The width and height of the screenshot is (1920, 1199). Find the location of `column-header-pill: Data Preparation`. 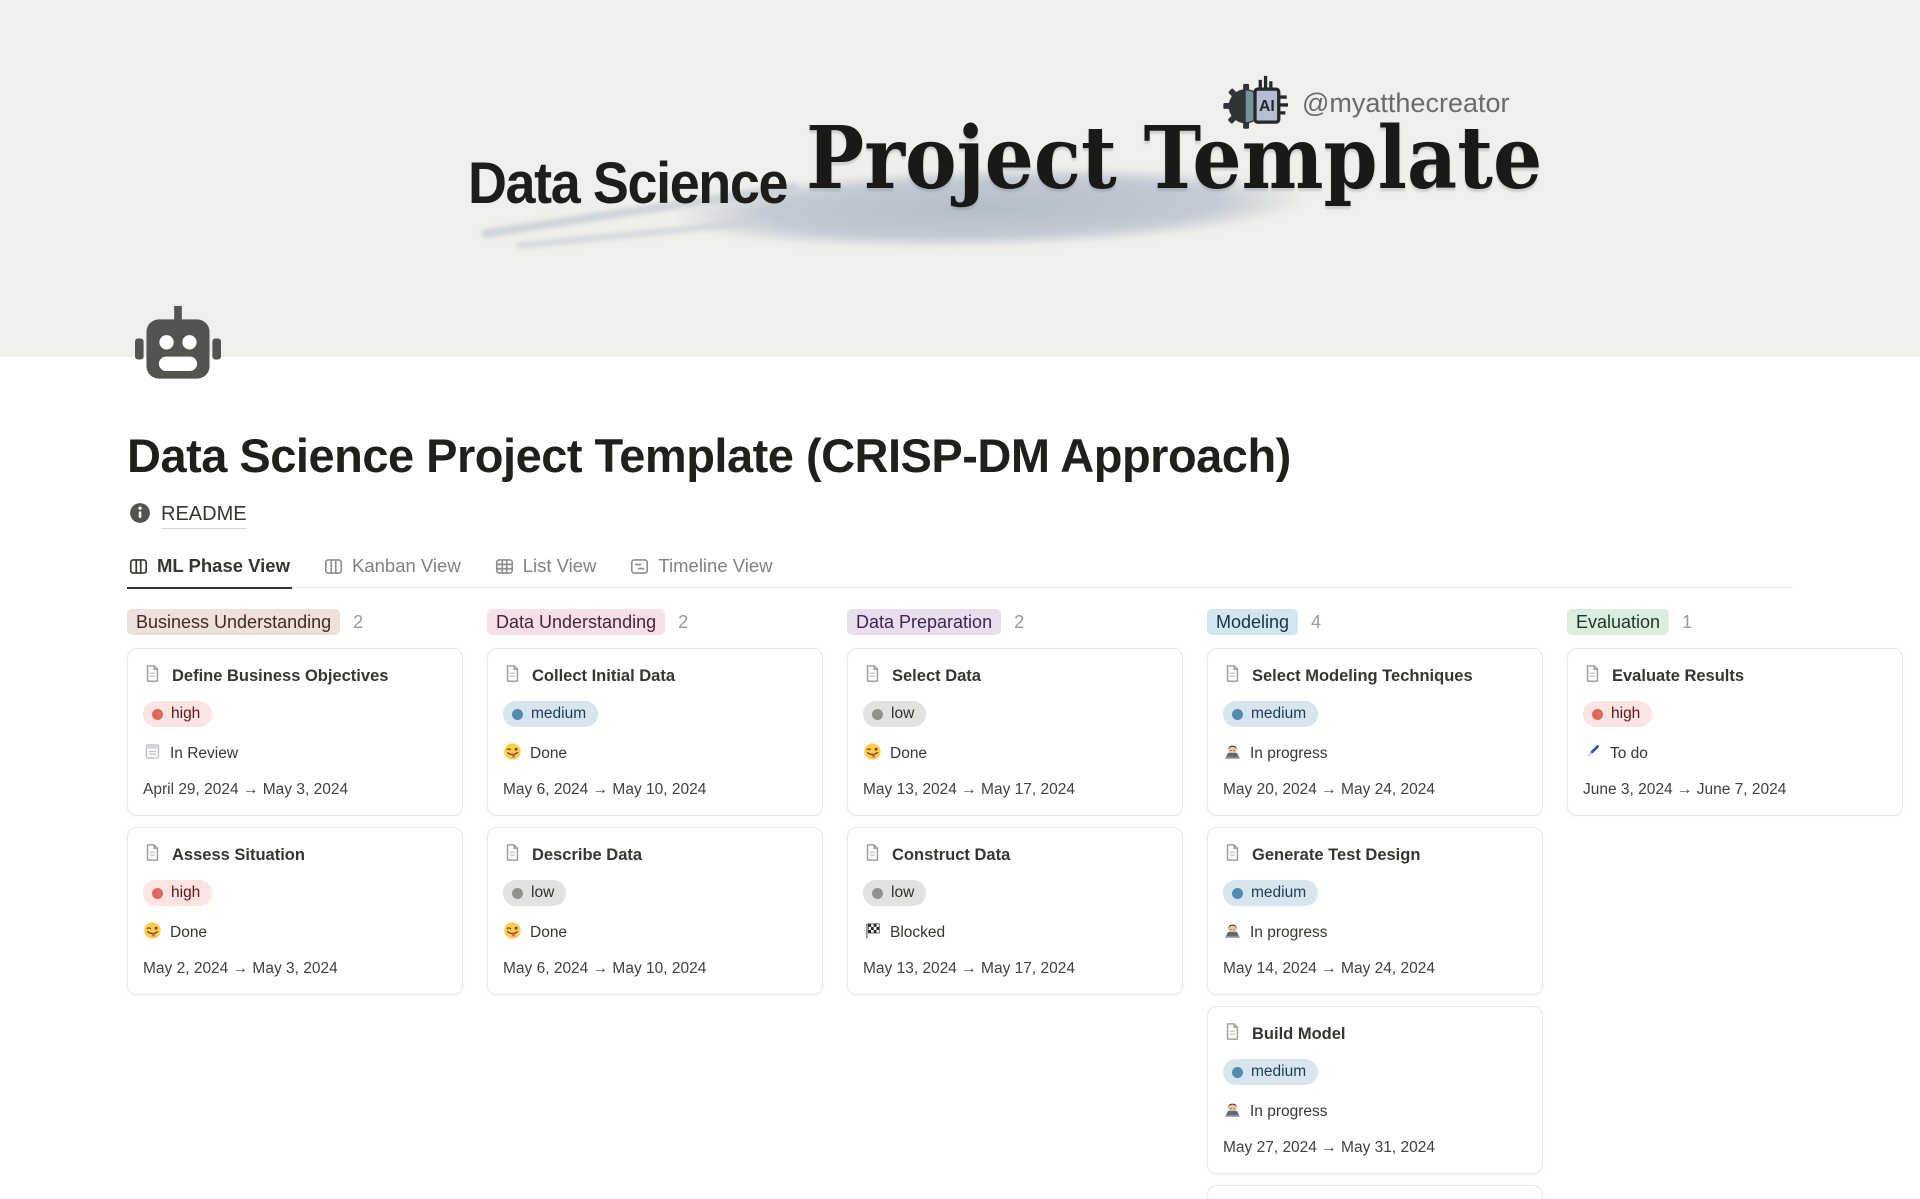

column-header-pill: Data Preparation is located at coordinates (924, 622).